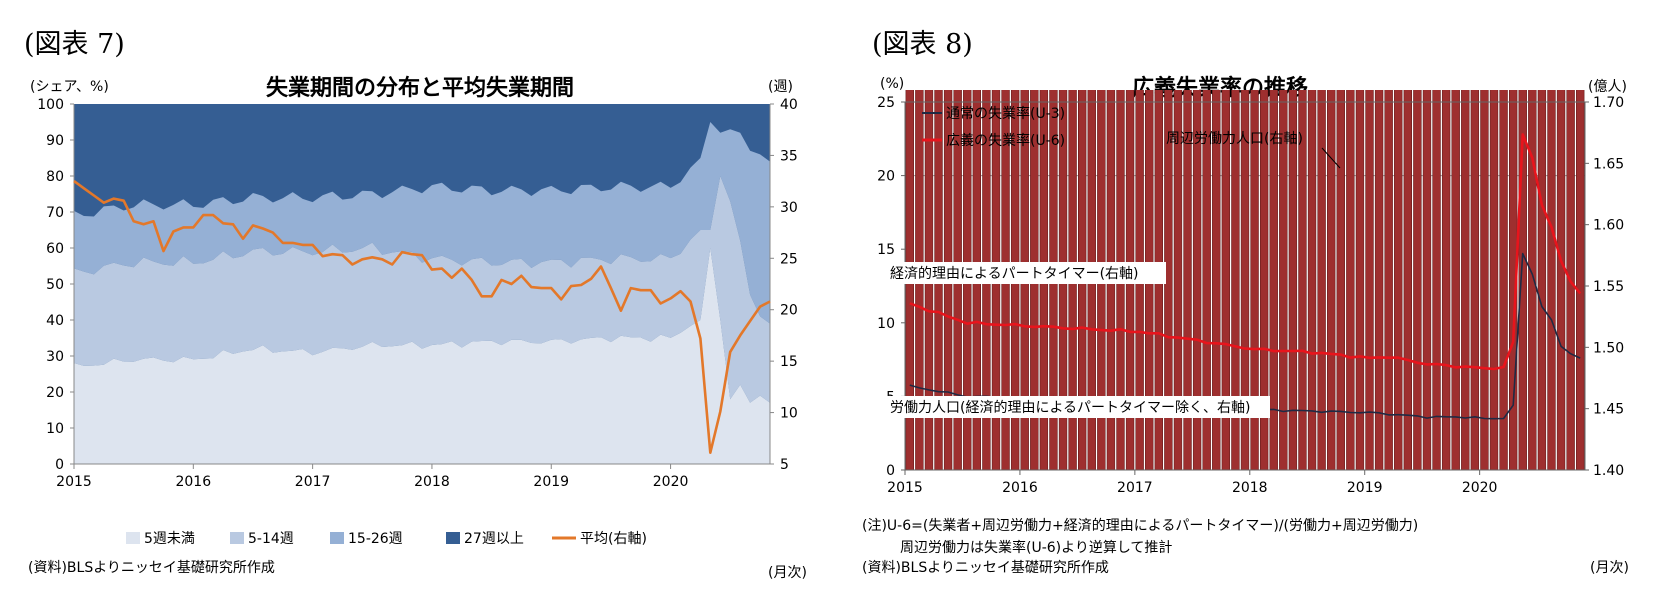  Describe the element at coordinates (1608, 348) in the screenshot. I see `y-right-tick-label: 1.50` at that location.